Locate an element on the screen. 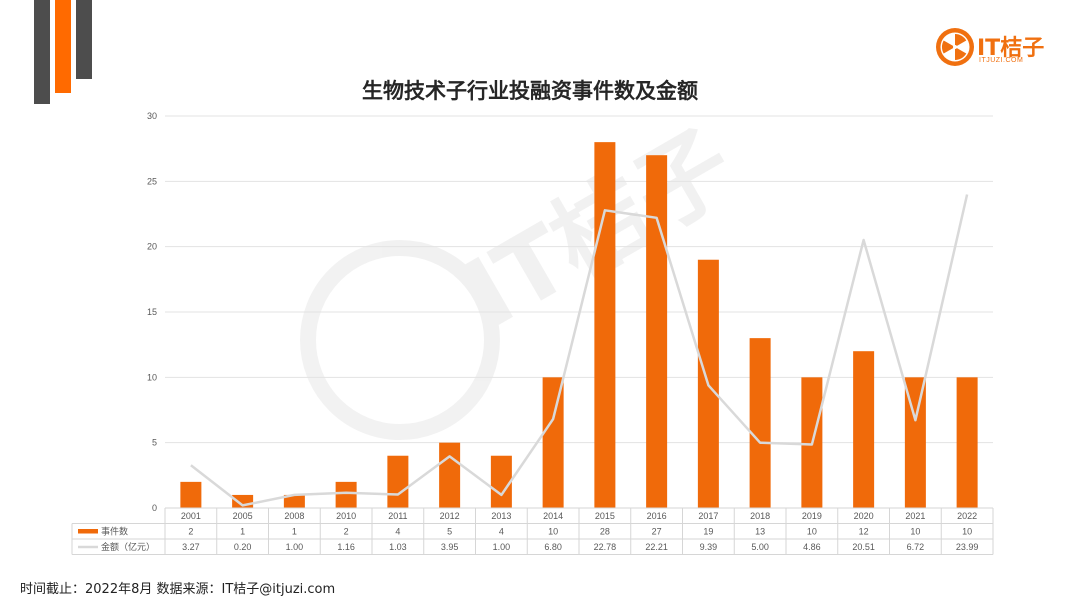 This screenshot has width=1080, height=608. x-tick-label: 2012 is located at coordinates (450, 516).